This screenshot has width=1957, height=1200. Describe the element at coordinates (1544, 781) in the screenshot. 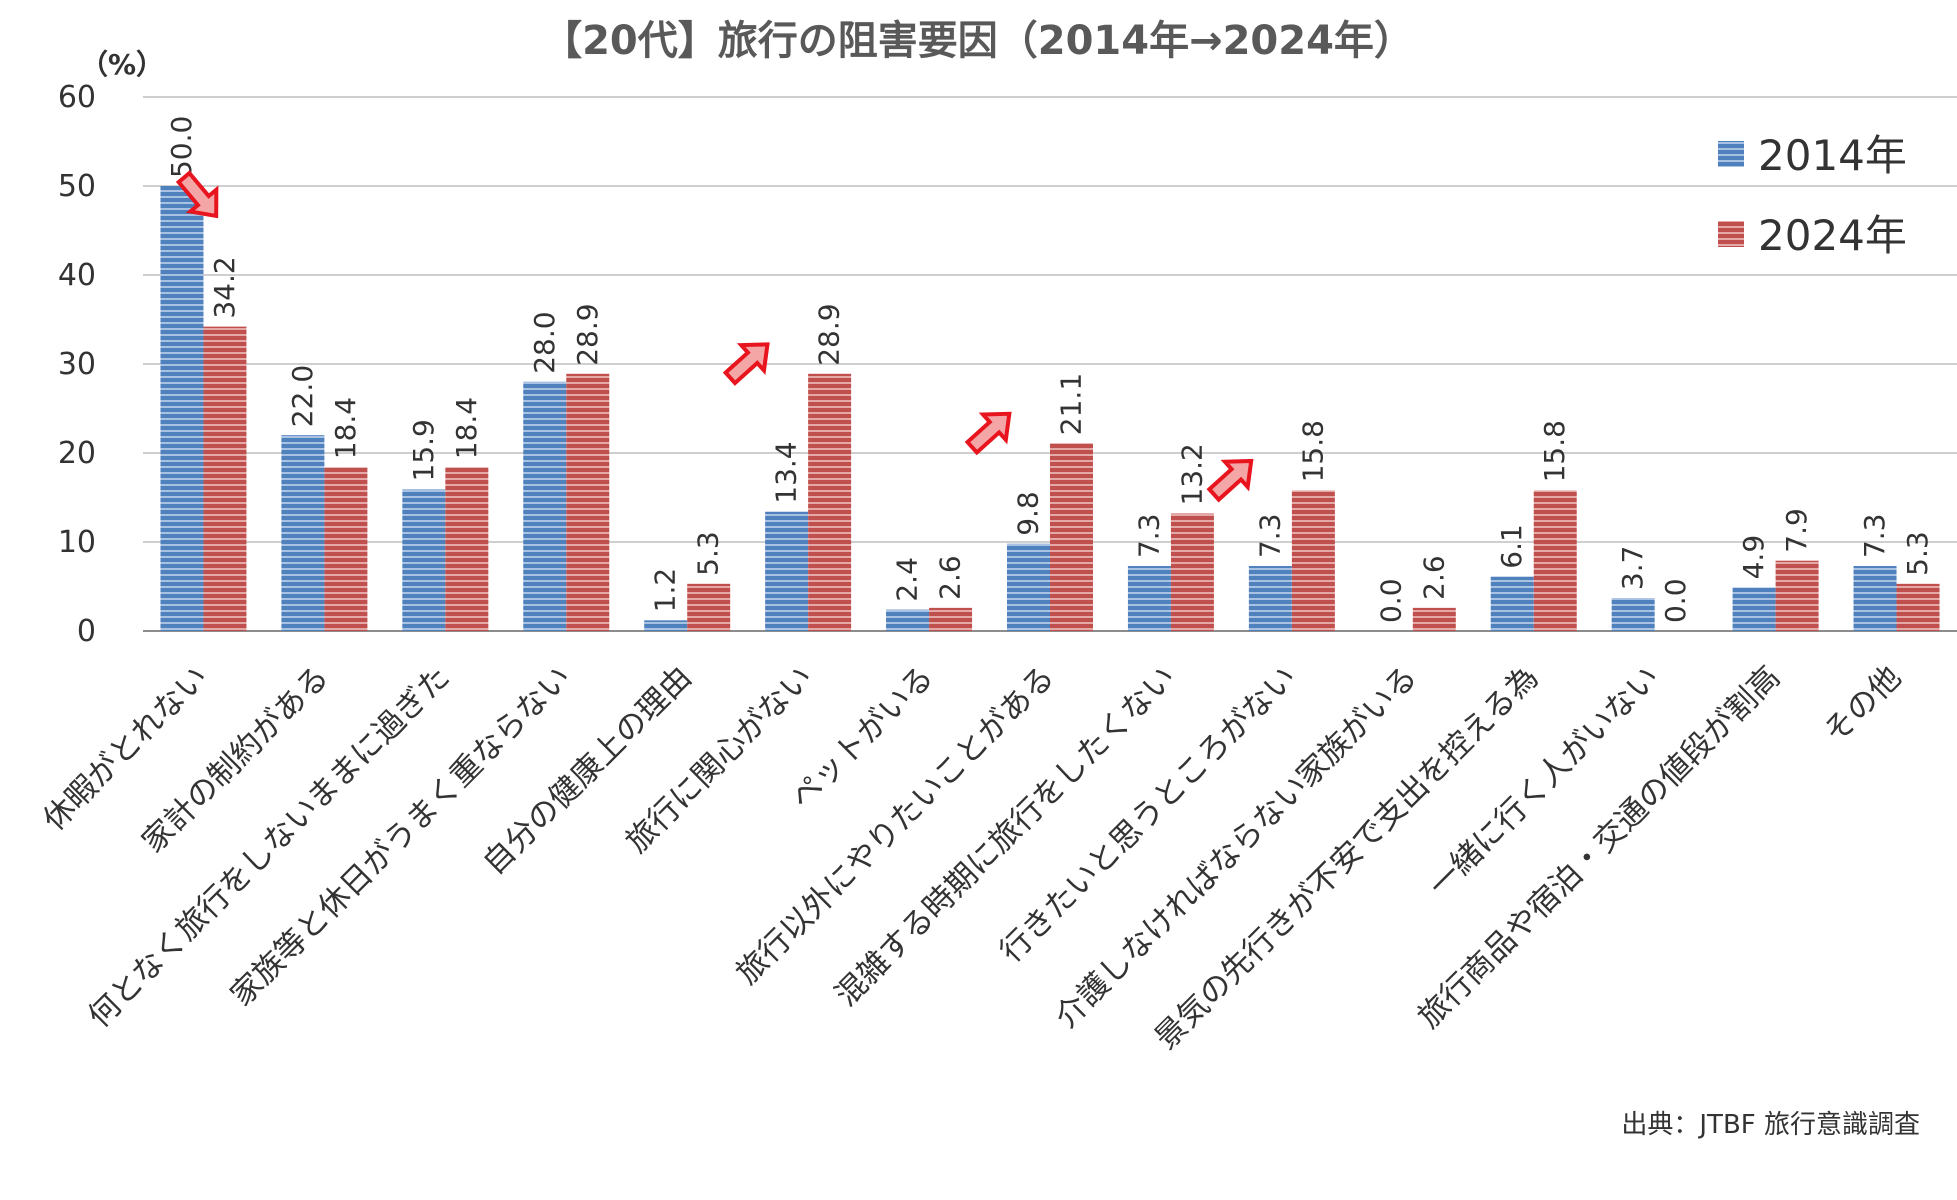

I see `category-label: 一緒に行く人がいない` at that location.